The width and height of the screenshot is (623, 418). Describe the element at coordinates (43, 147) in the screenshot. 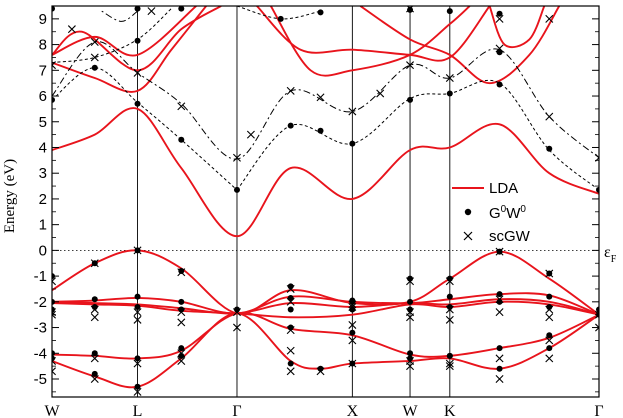

I see `y-tick-label: 4` at that location.